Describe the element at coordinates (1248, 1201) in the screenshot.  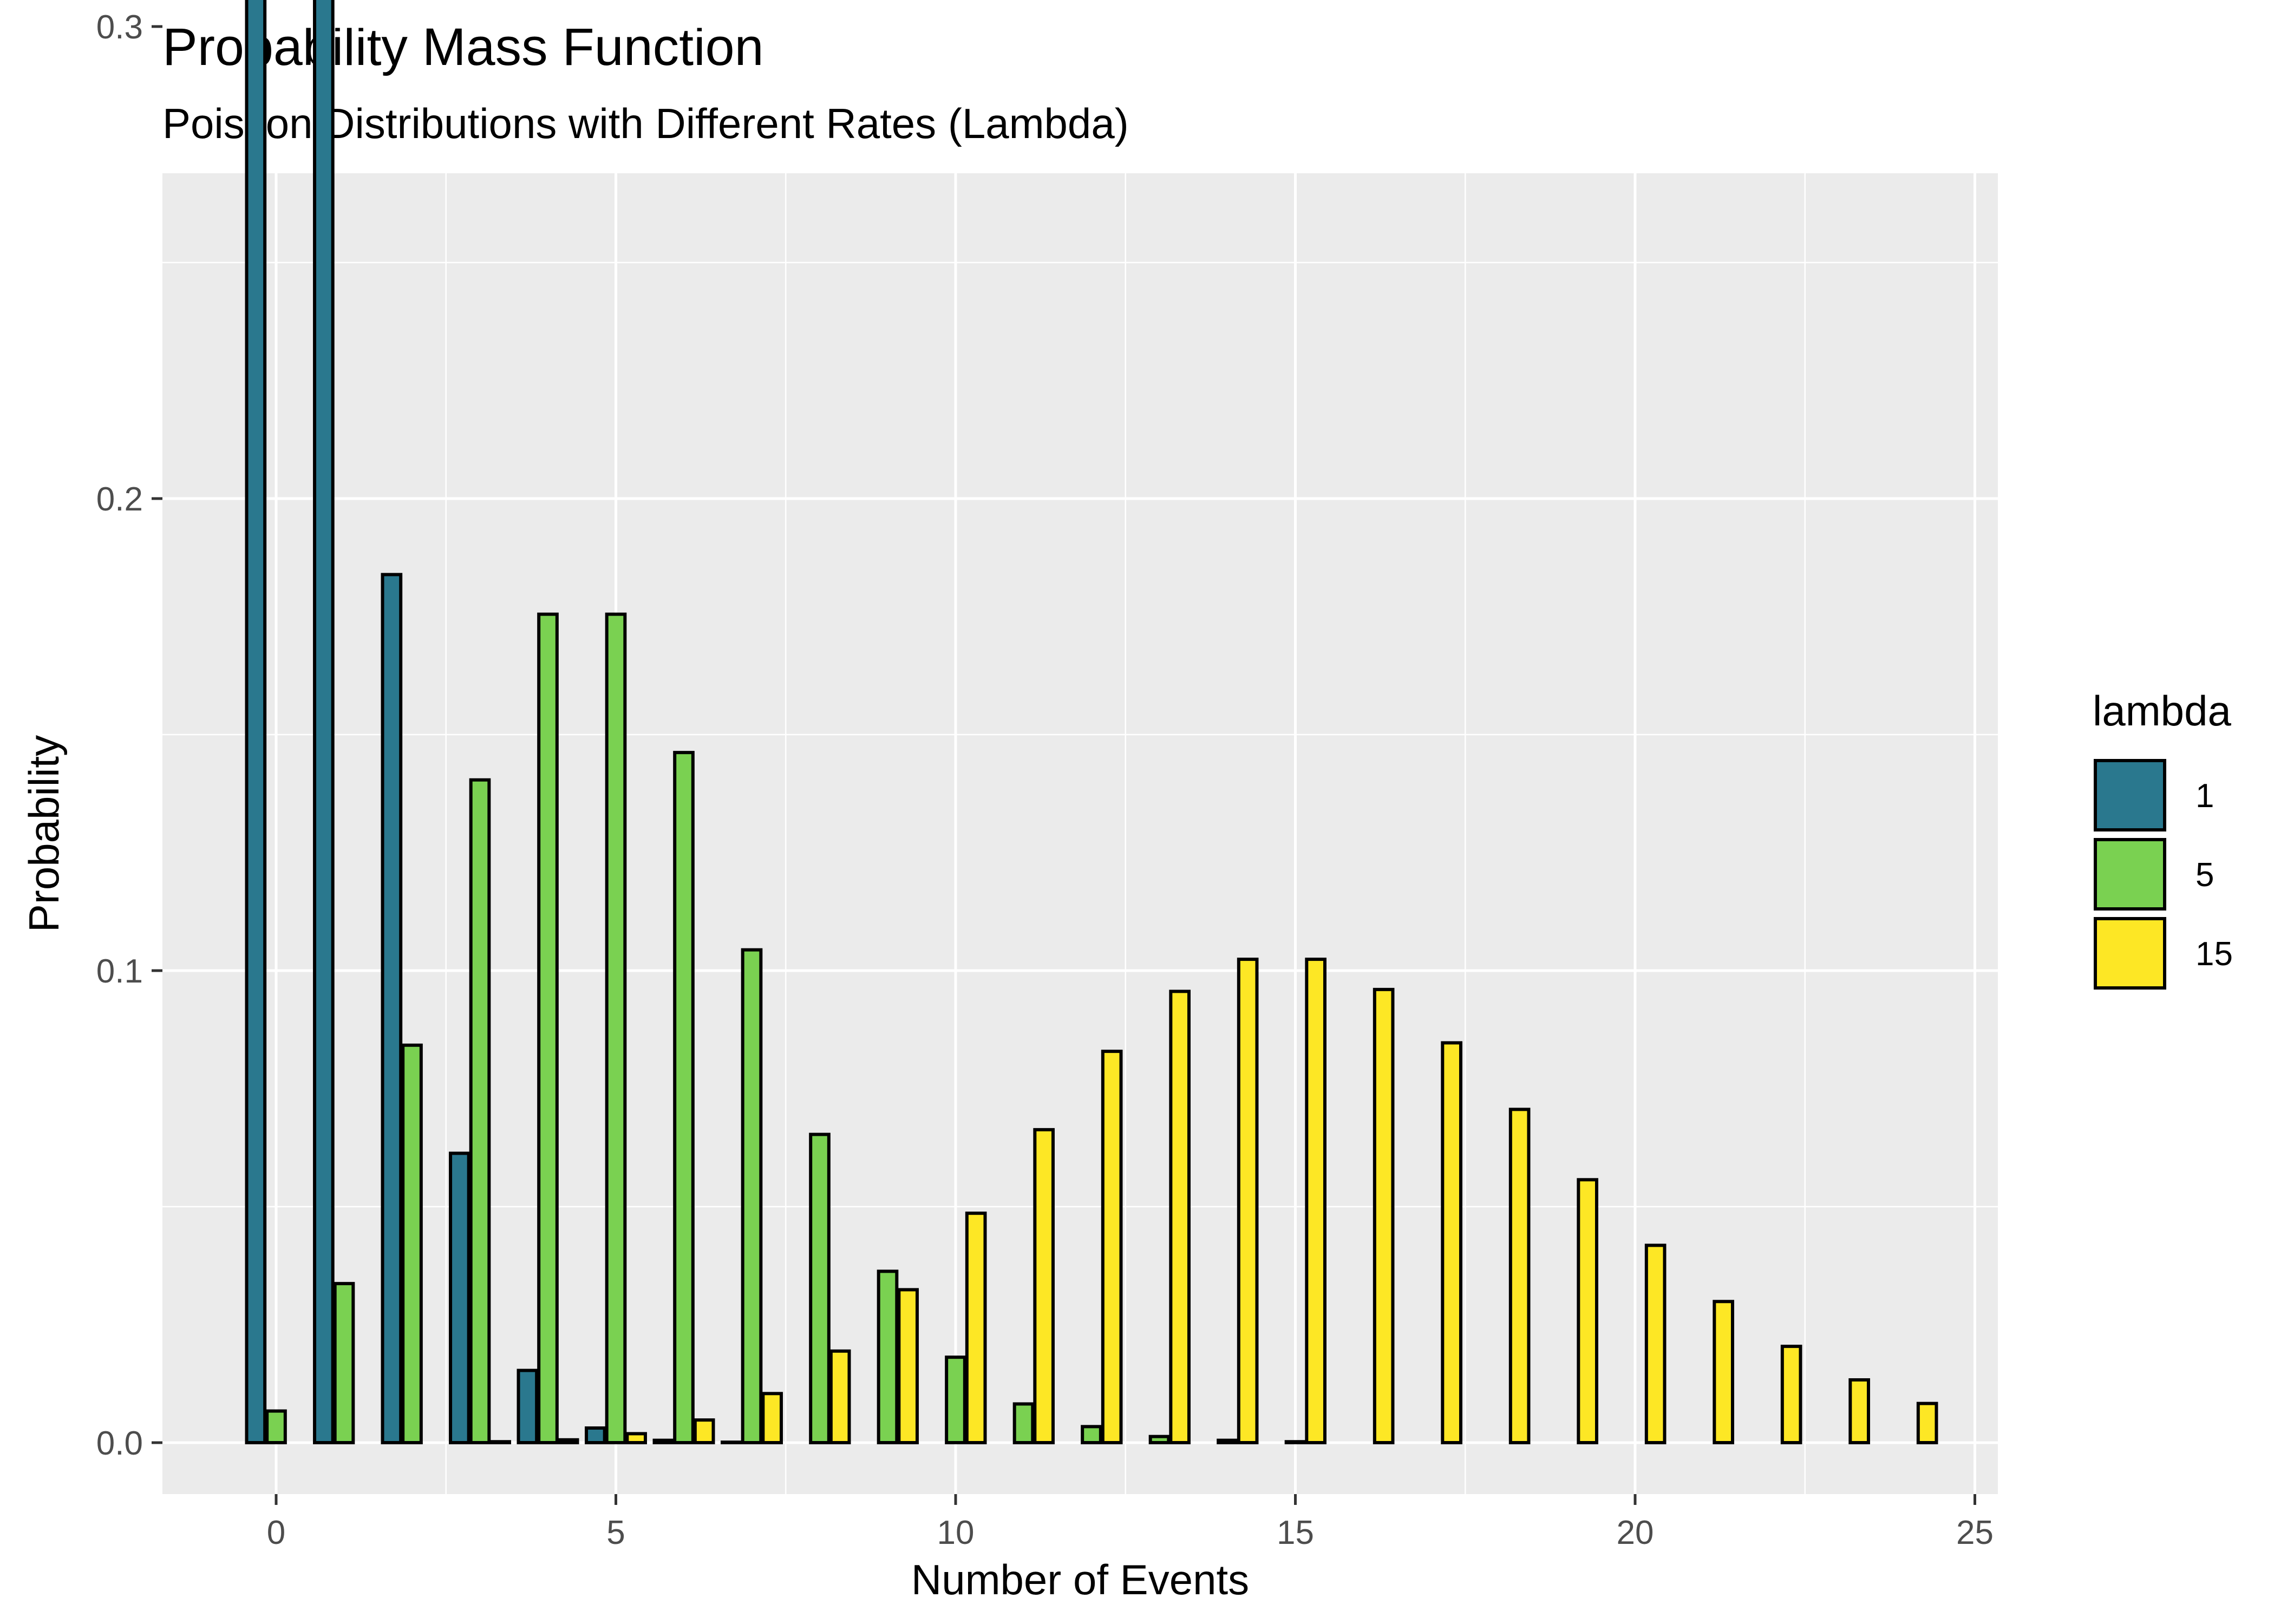
I see `bar-lambda-15-x14` at that location.